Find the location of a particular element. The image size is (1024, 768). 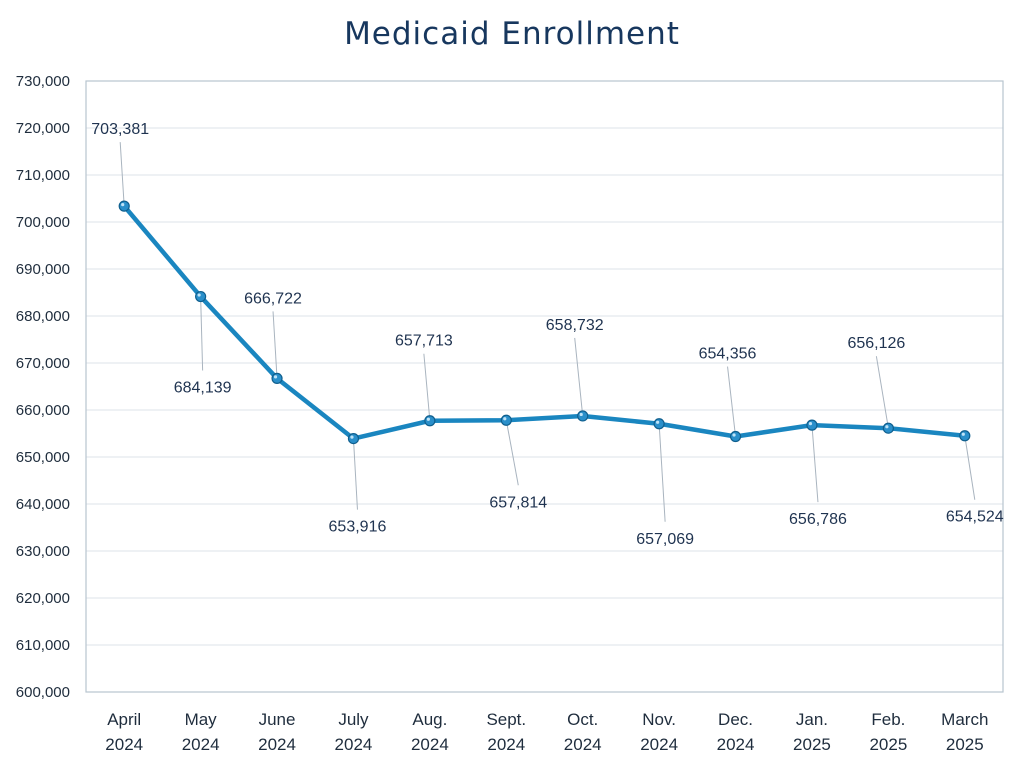

x-tick-label: June is located at coordinates (277, 719).